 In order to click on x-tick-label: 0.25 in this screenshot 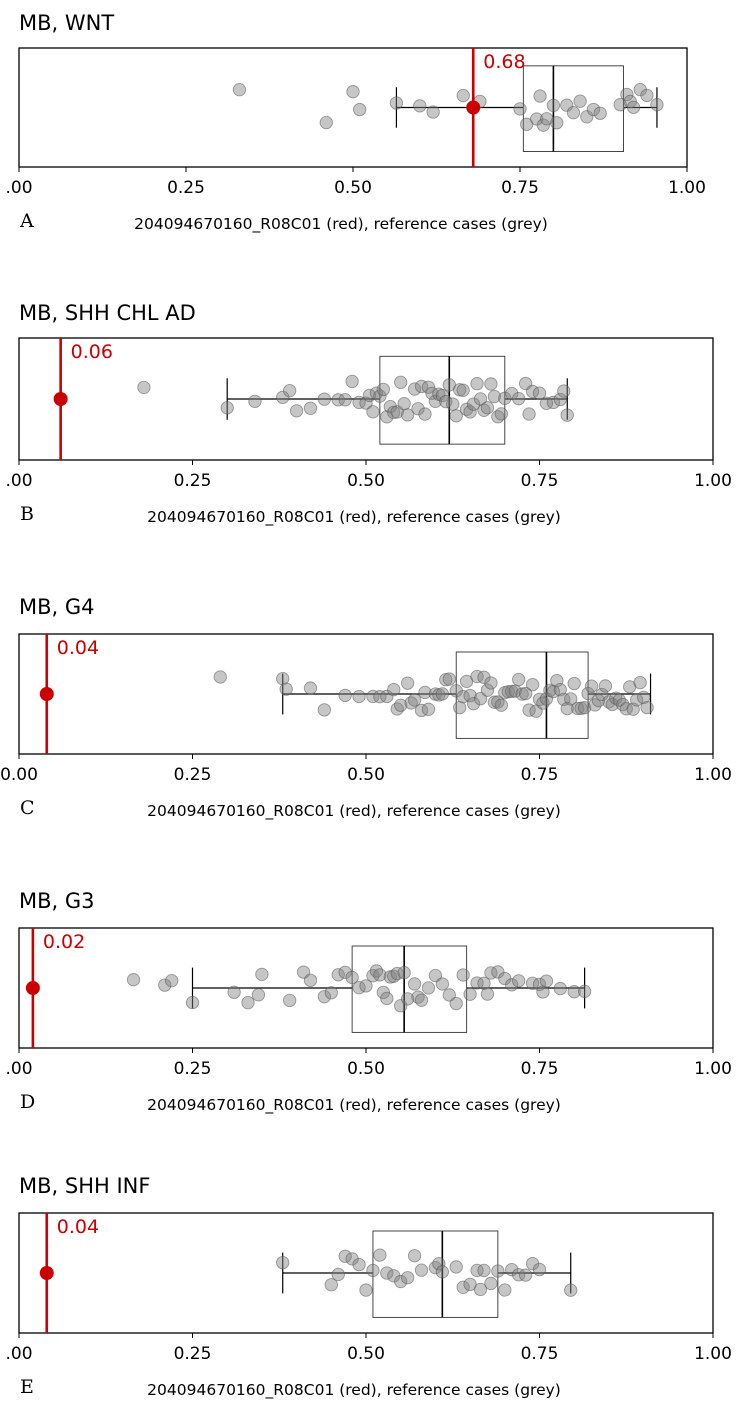, I will do `click(193, 481)`.